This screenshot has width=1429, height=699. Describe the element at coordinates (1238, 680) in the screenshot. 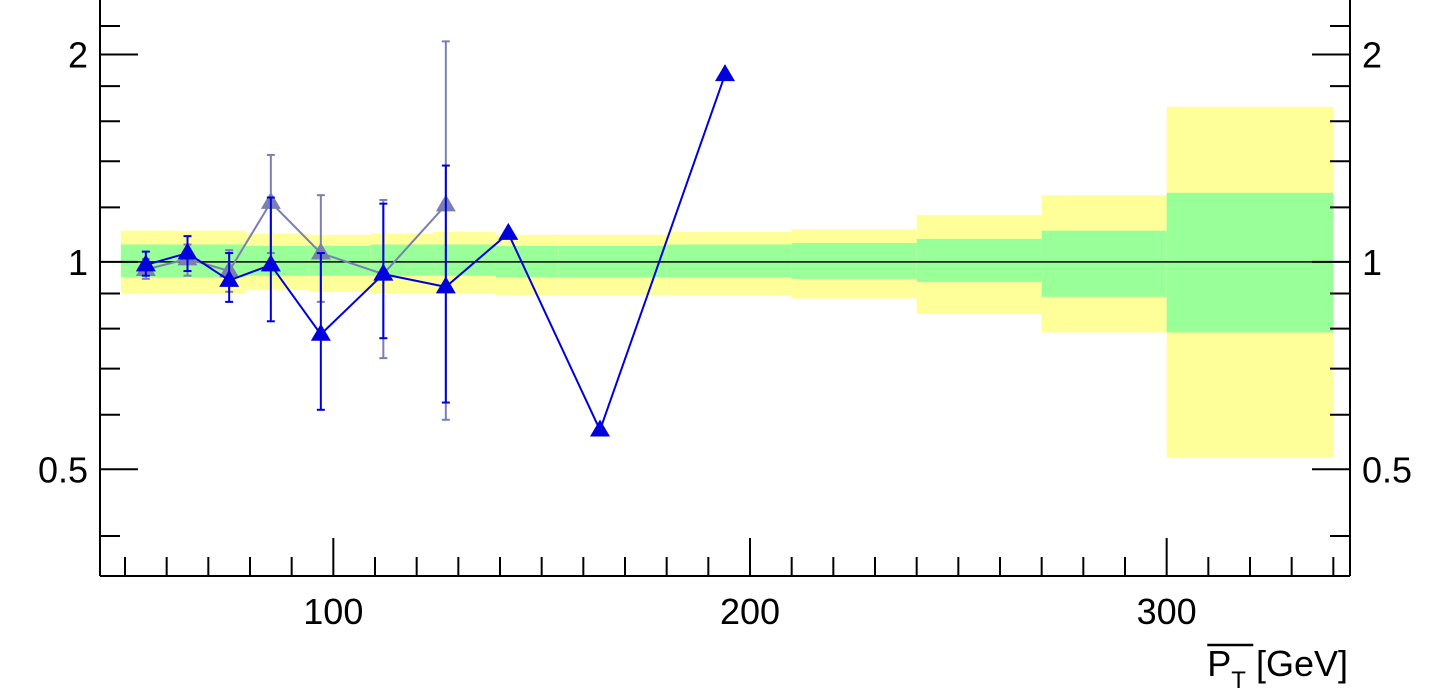

I see `x-axis-title-subscript: T` at that location.